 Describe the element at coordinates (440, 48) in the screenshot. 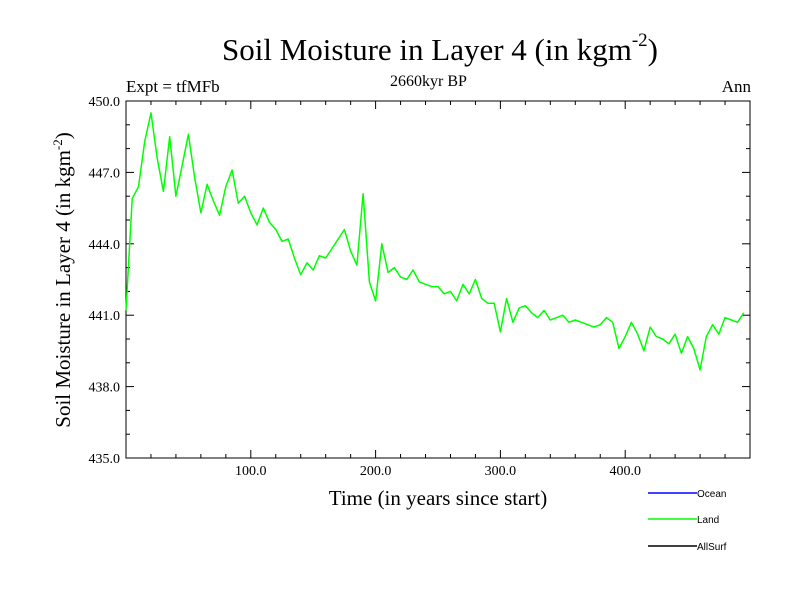

I see `chart-title: Soil Moisture in Layer 4 (in kgm-2)` at that location.